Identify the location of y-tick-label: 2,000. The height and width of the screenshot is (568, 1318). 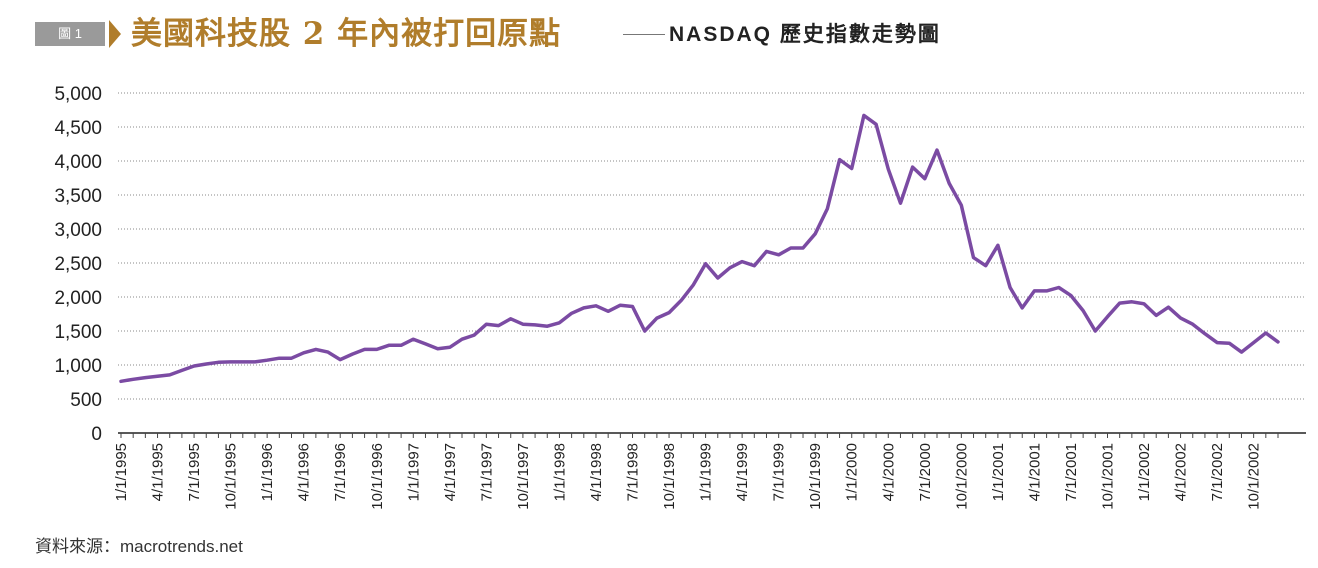
(78, 298).